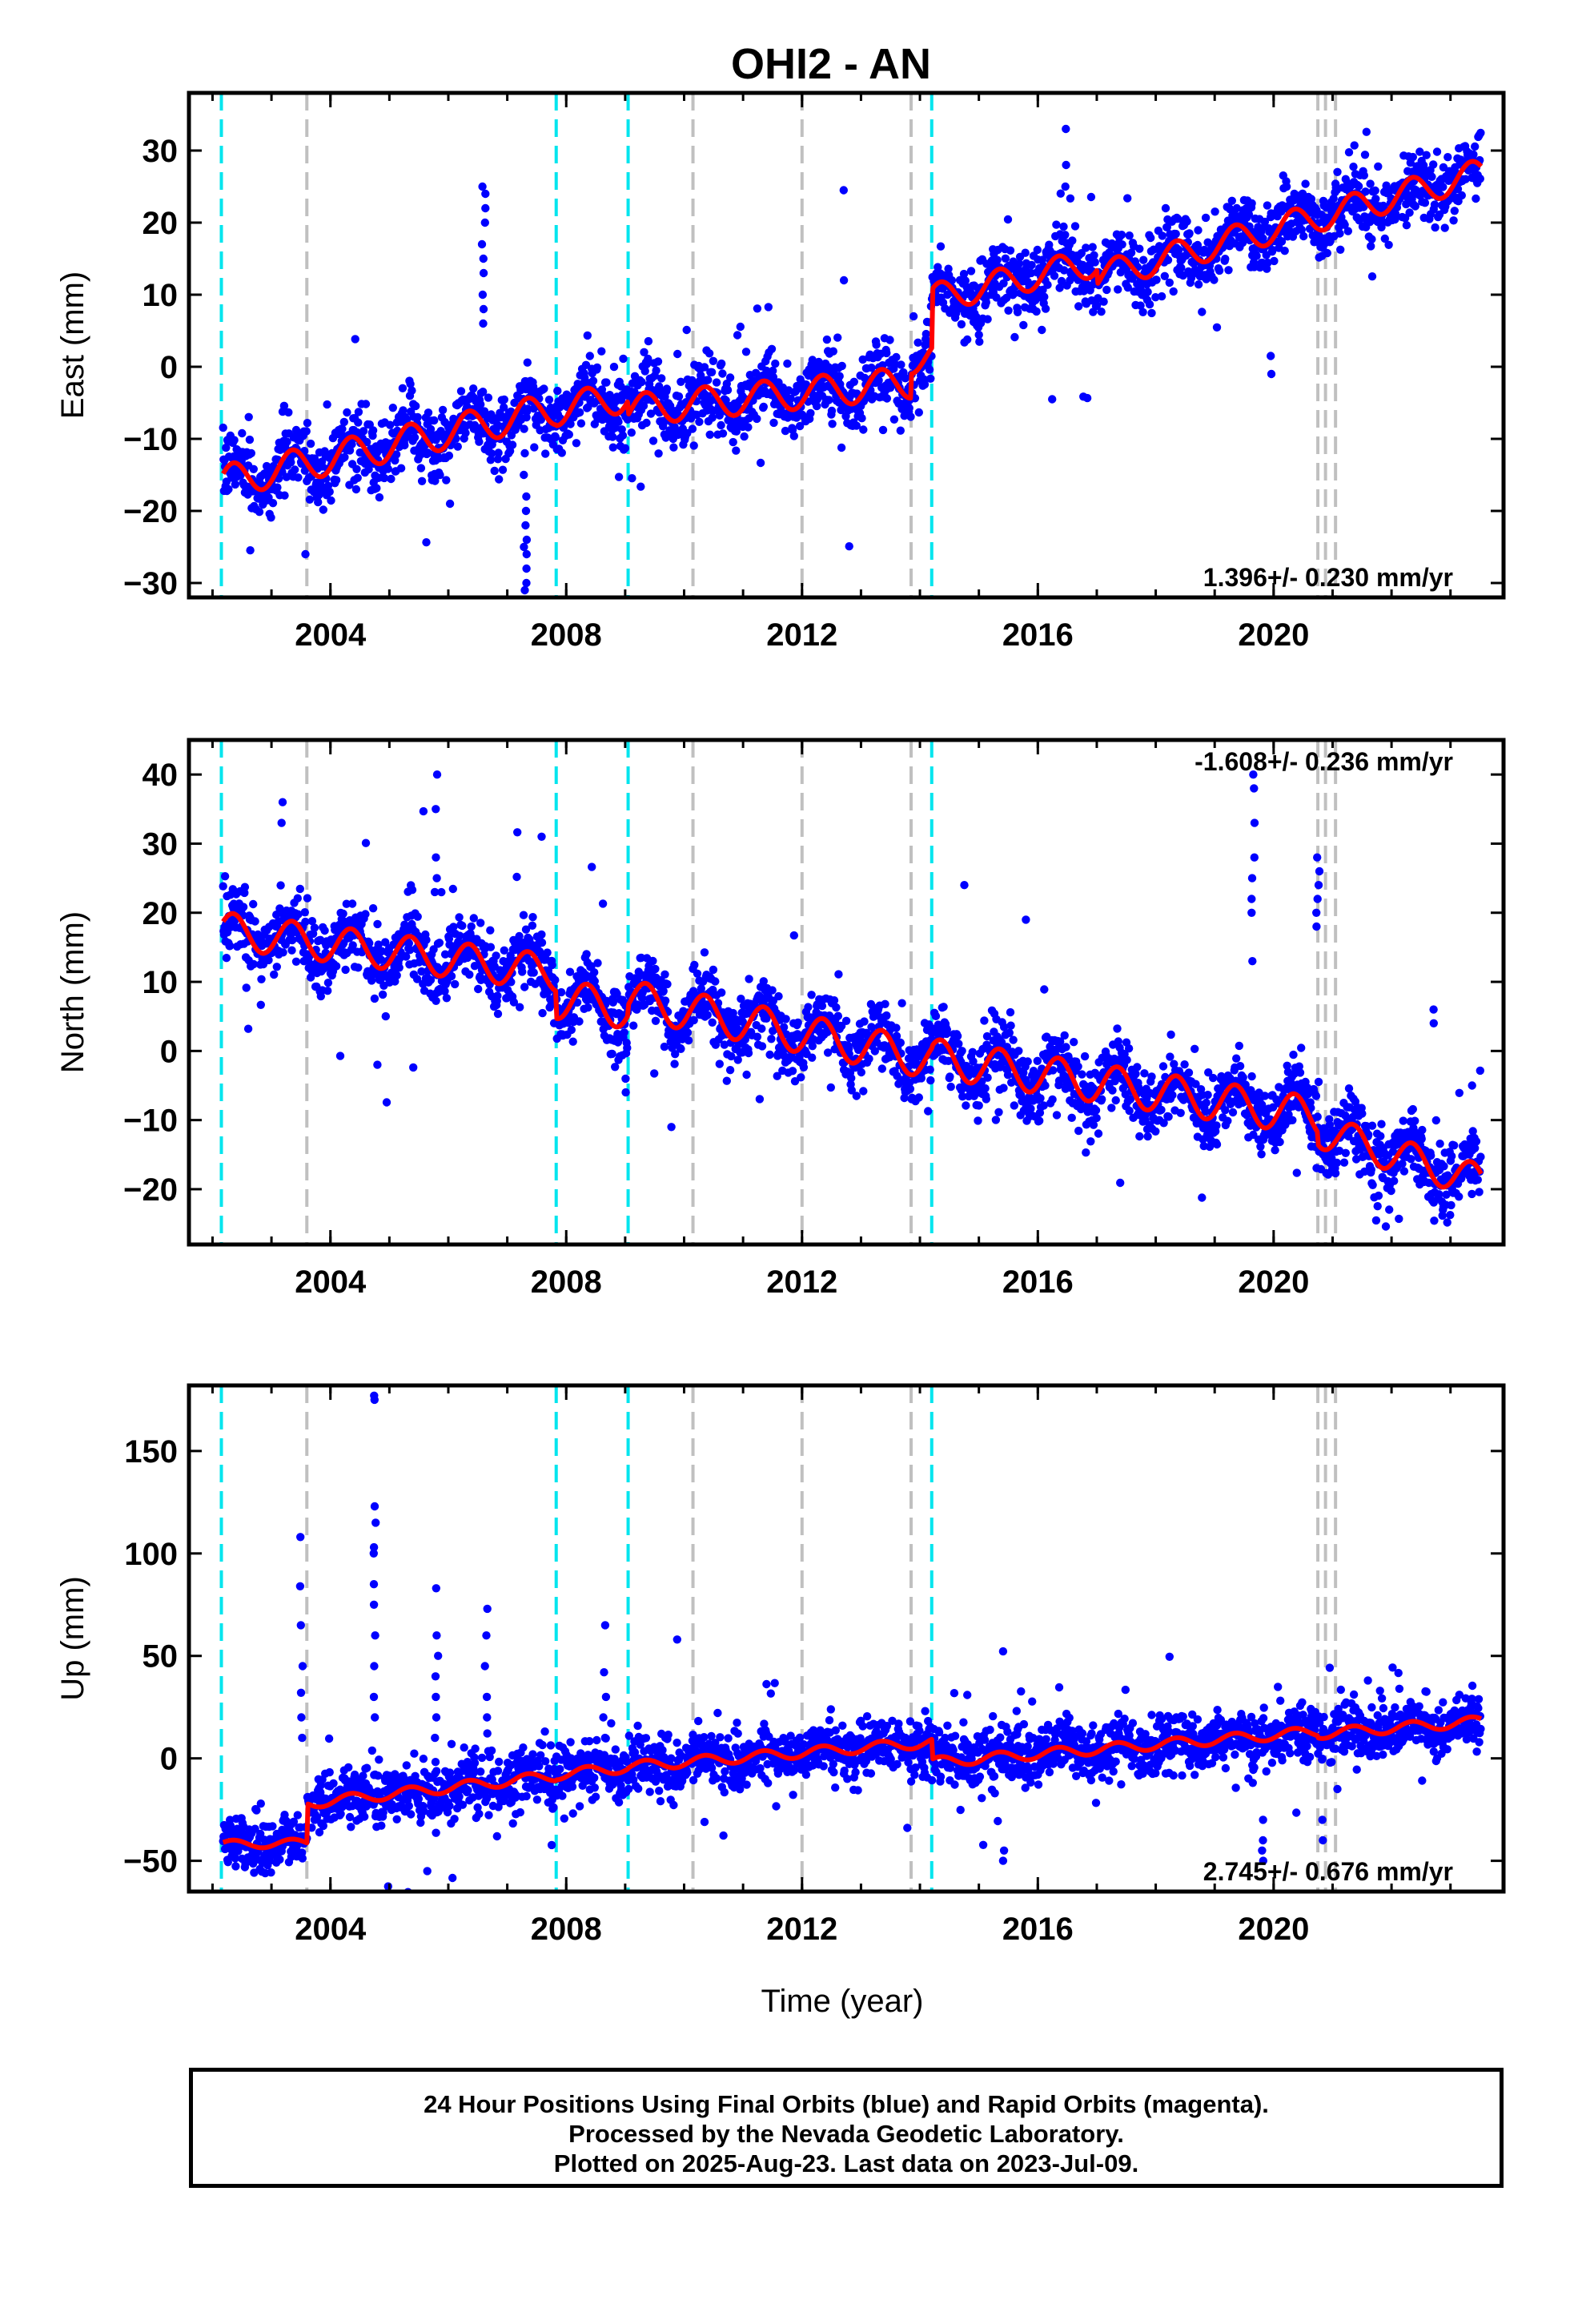 This screenshot has height=2324, width=1582. I want to click on y-tick-label: 0, so click(169, 367).